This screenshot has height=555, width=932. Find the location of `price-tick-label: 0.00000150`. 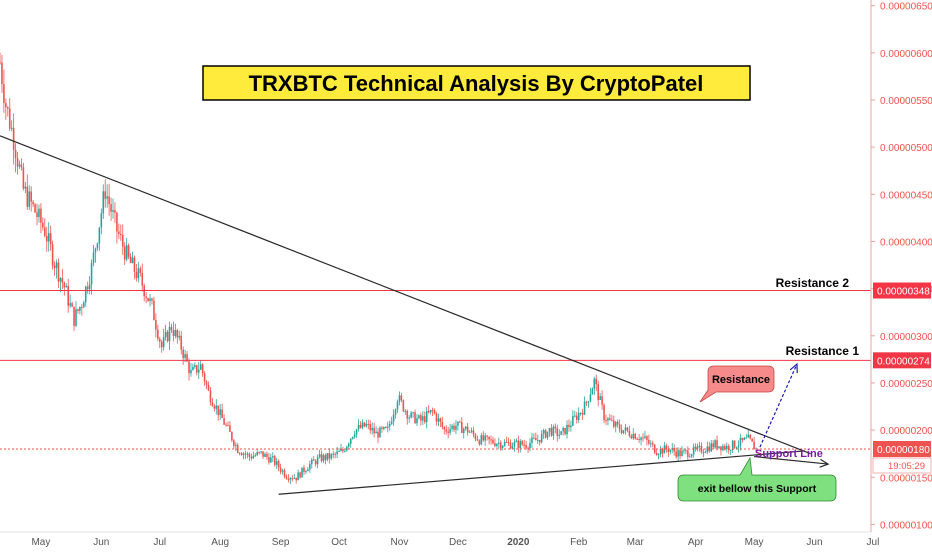

price-tick-label: 0.00000150 is located at coordinates (906, 478).